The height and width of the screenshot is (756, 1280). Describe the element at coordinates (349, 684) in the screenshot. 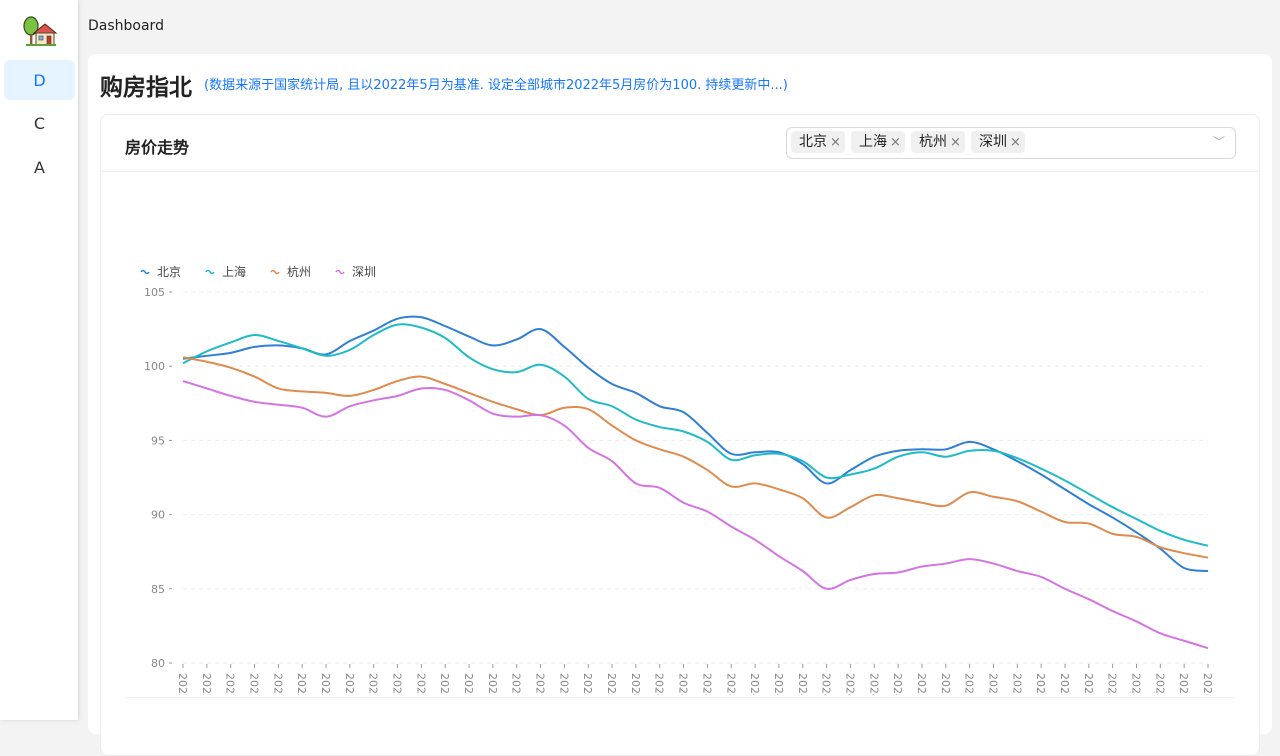

I see `x-tick-label: 202301` at that location.